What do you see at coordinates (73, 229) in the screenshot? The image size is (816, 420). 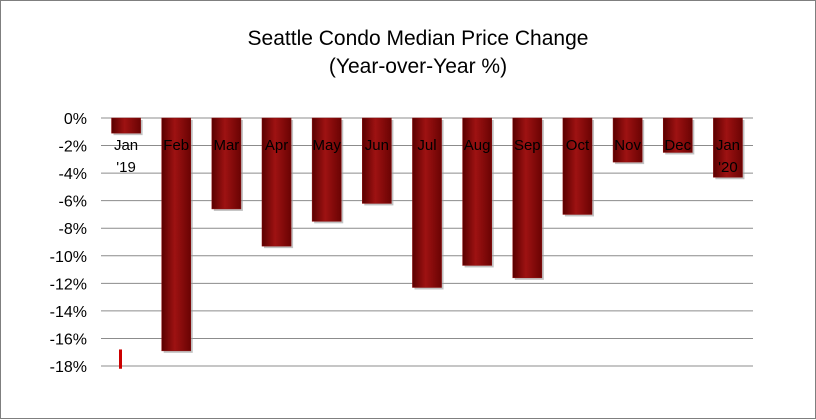 I see `y-tick-label: -8%` at bounding box center [73, 229].